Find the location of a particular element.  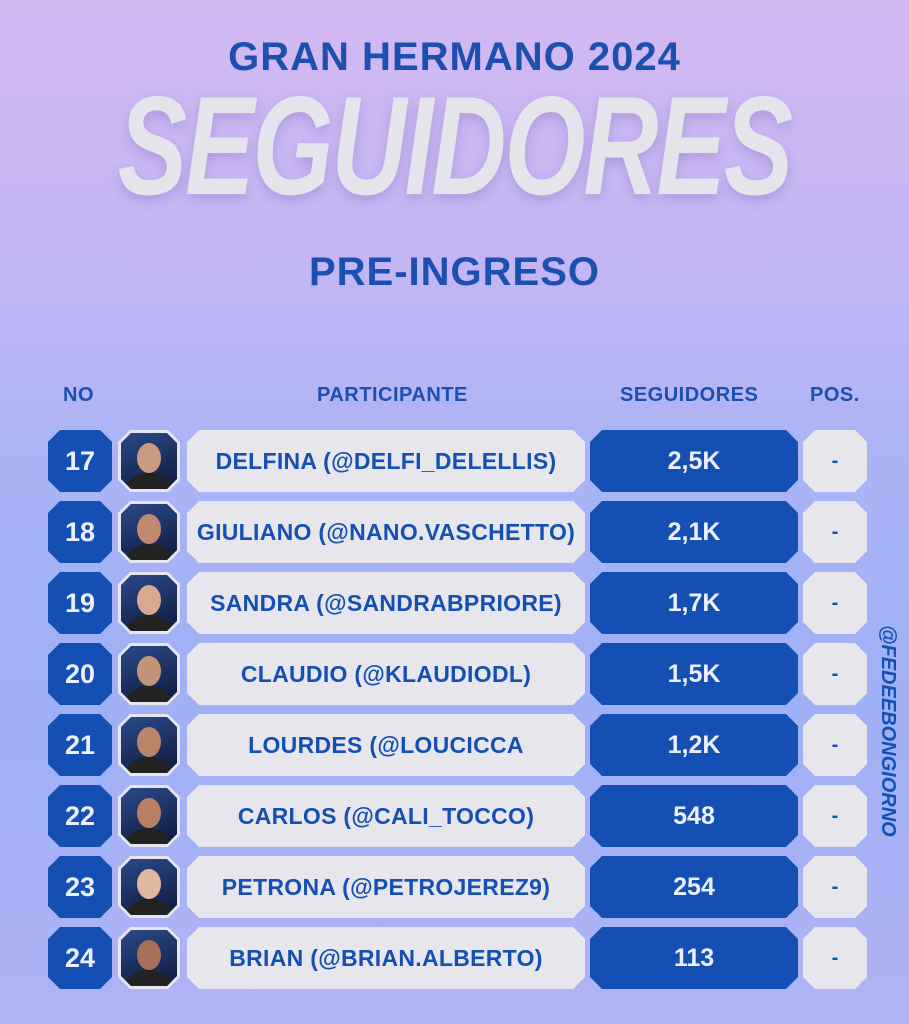

table-row: 17 DELFINA (@DELFI_DELELLIS) 2,5K - is located at coordinates (454, 461).